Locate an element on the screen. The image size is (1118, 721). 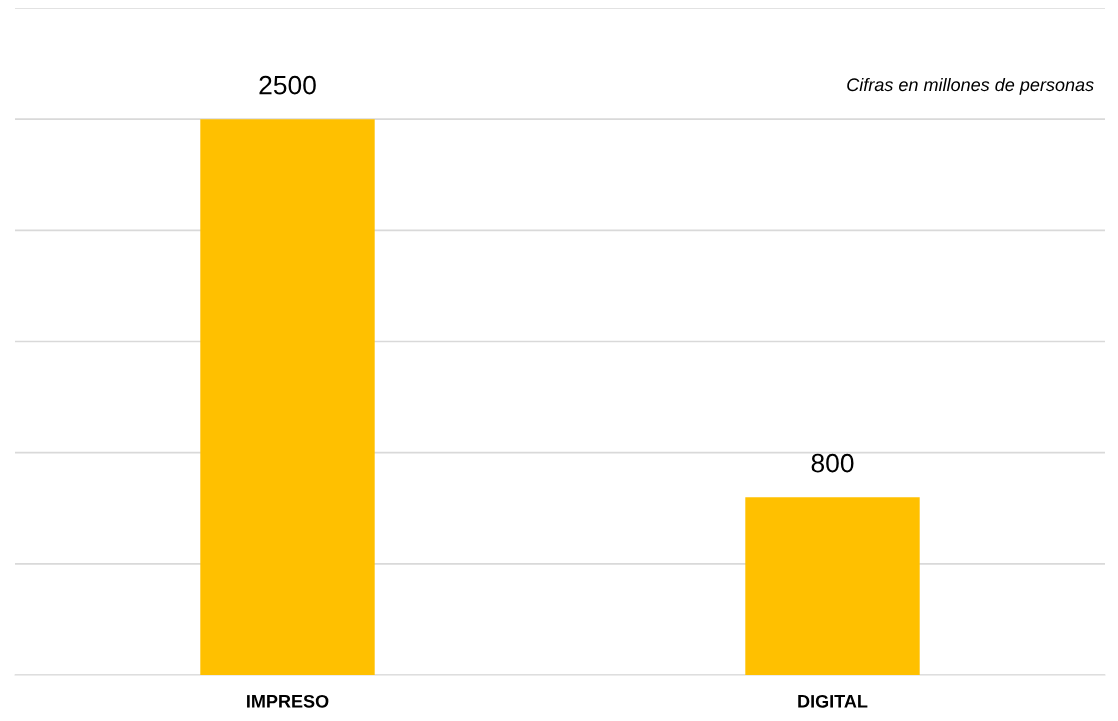
annotation: Cifras en millones de personas is located at coordinates (970, 86).